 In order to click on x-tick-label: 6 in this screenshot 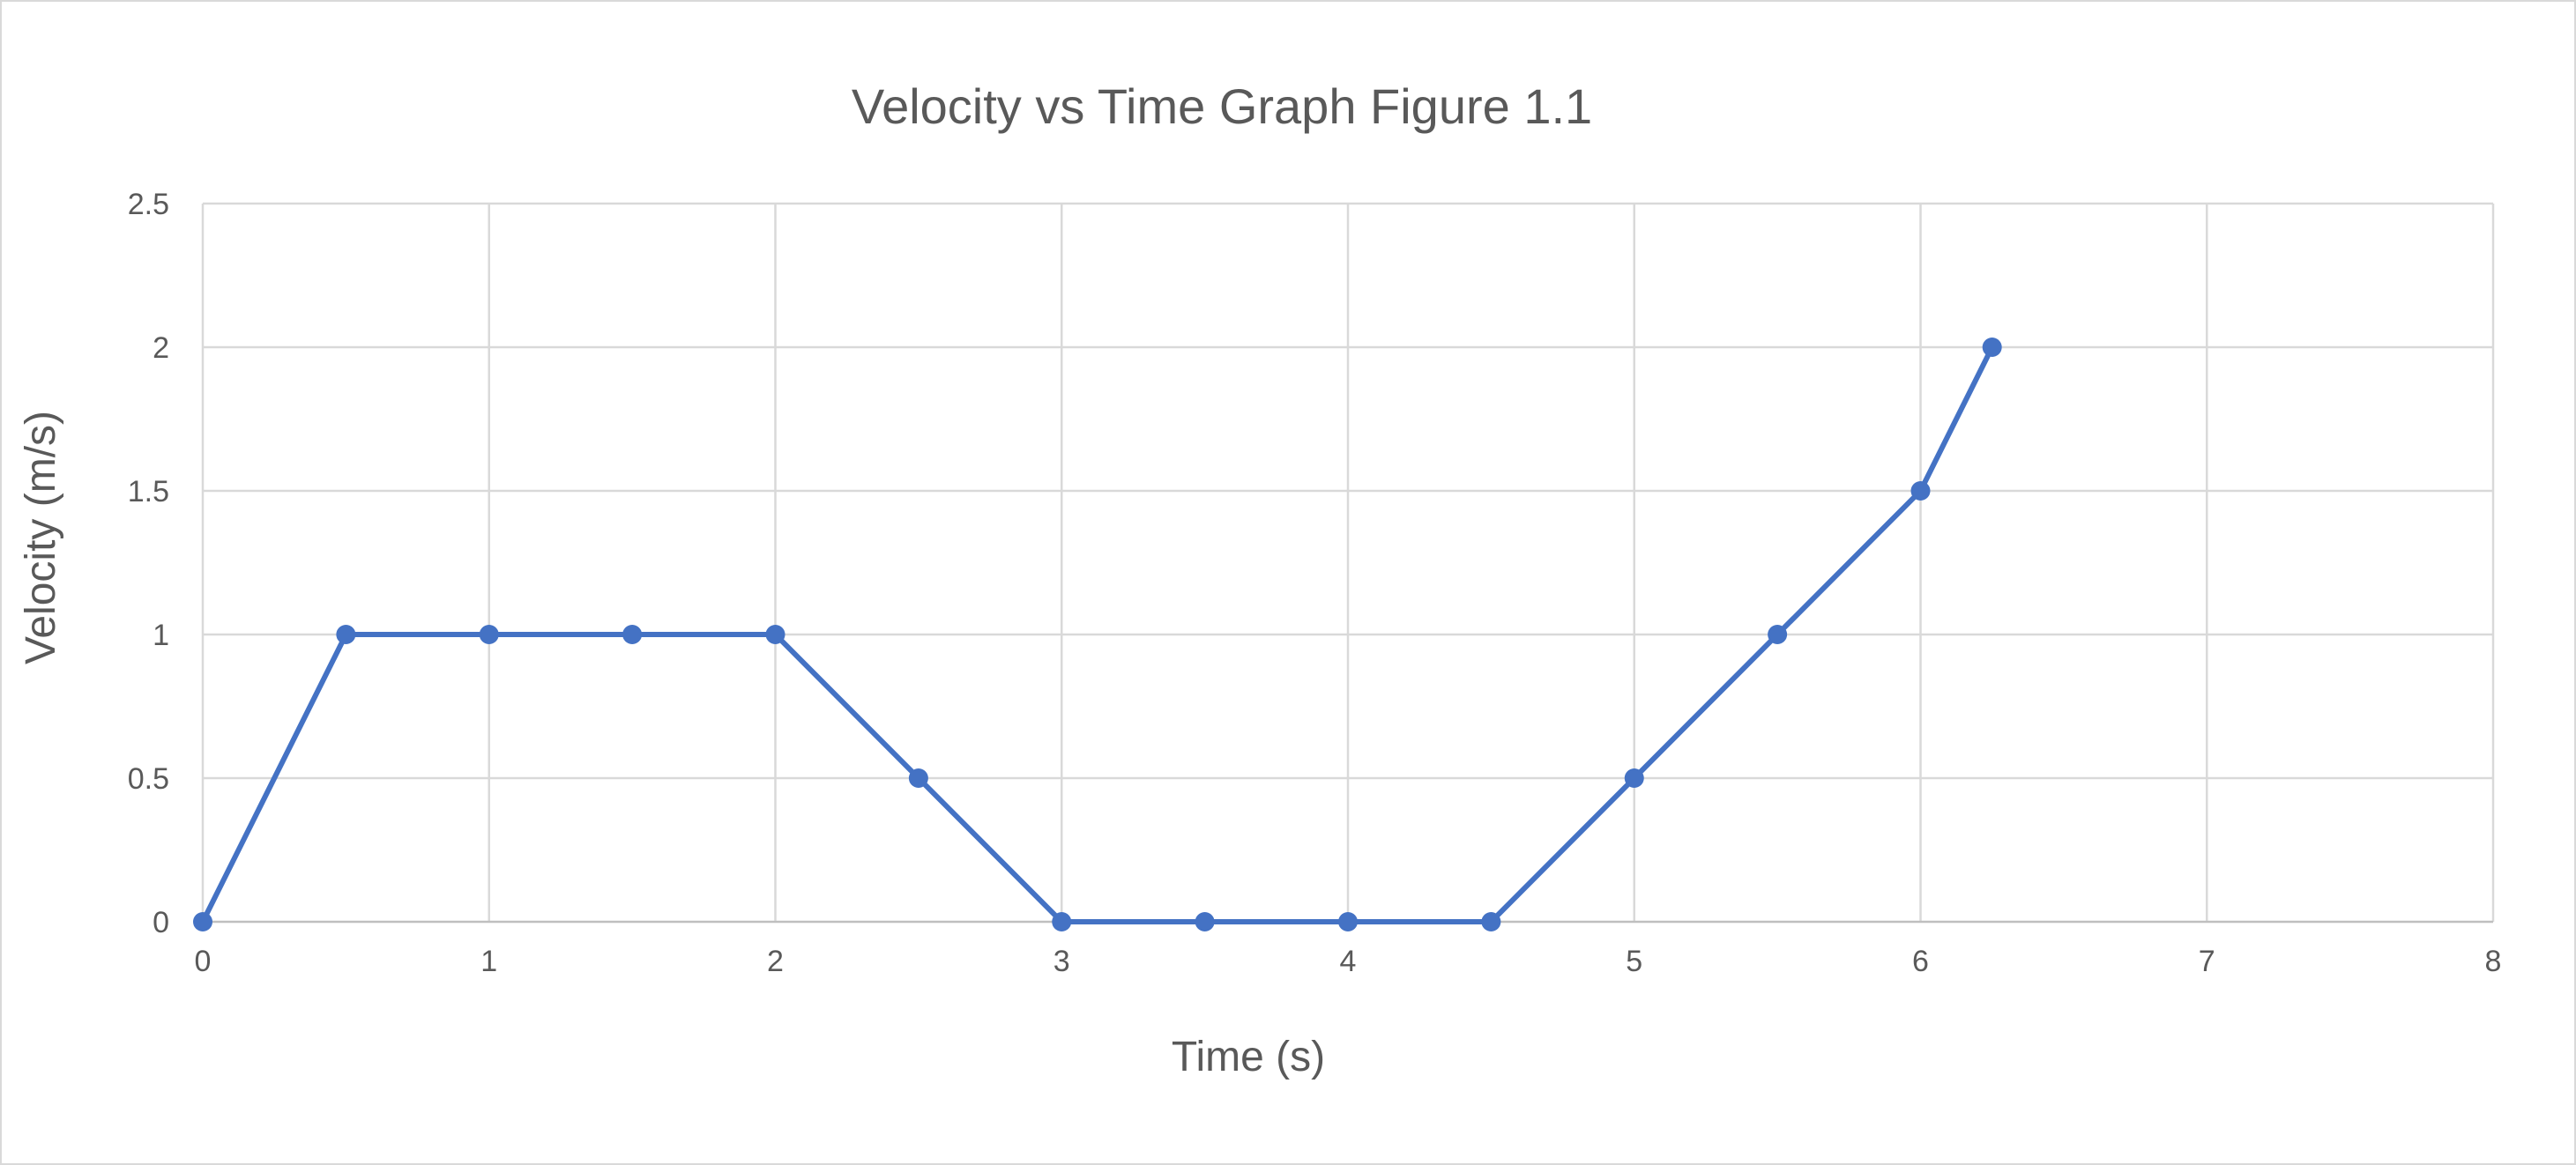, I will do `click(1921, 961)`.